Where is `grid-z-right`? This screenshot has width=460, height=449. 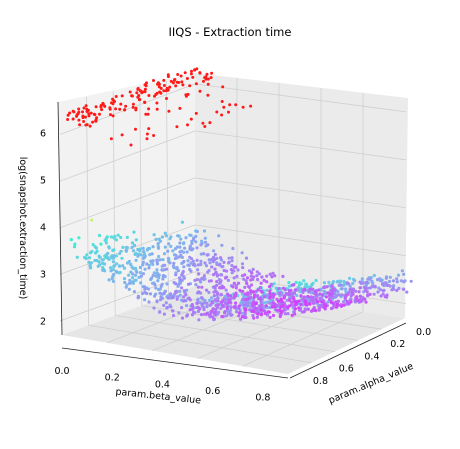
grid-z-right is located at coordinates (300, 145).